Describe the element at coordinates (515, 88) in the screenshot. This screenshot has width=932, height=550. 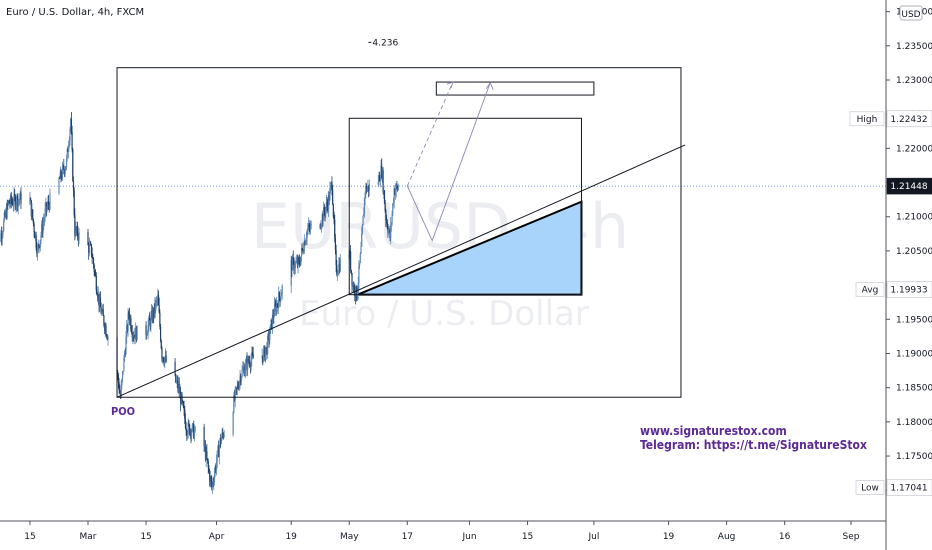
I see `target-box` at that location.